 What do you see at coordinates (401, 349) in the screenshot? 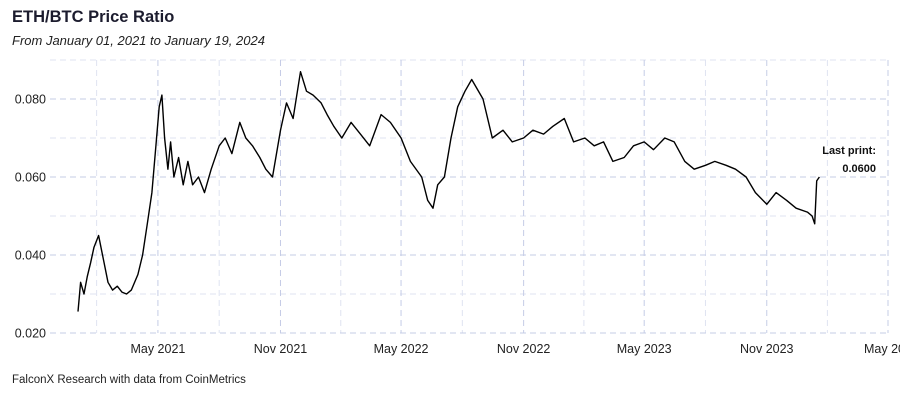
I see `x-tick-label: May 2022` at bounding box center [401, 349].